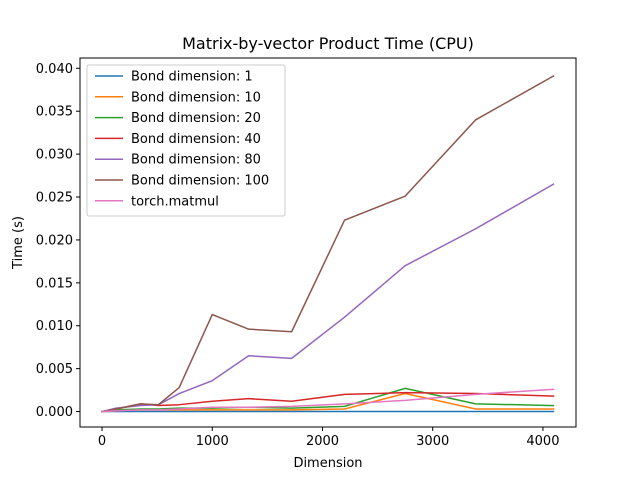 This screenshot has height=480, width=640. What do you see at coordinates (54, 283) in the screenshot?
I see `y-tick-label: 0.015` at bounding box center [54, 283].